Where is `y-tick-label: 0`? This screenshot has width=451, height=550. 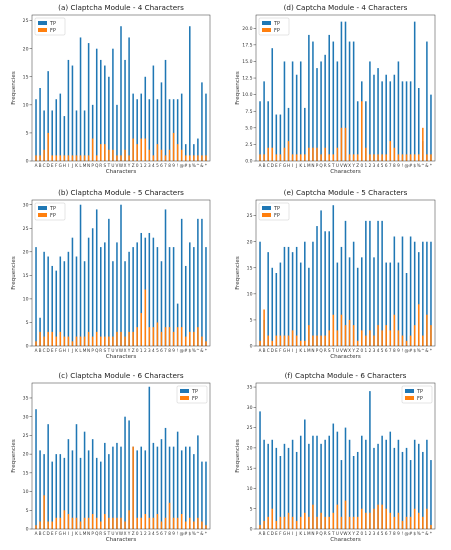 y-tick-label: 0 is located at coordinates (251, 530).